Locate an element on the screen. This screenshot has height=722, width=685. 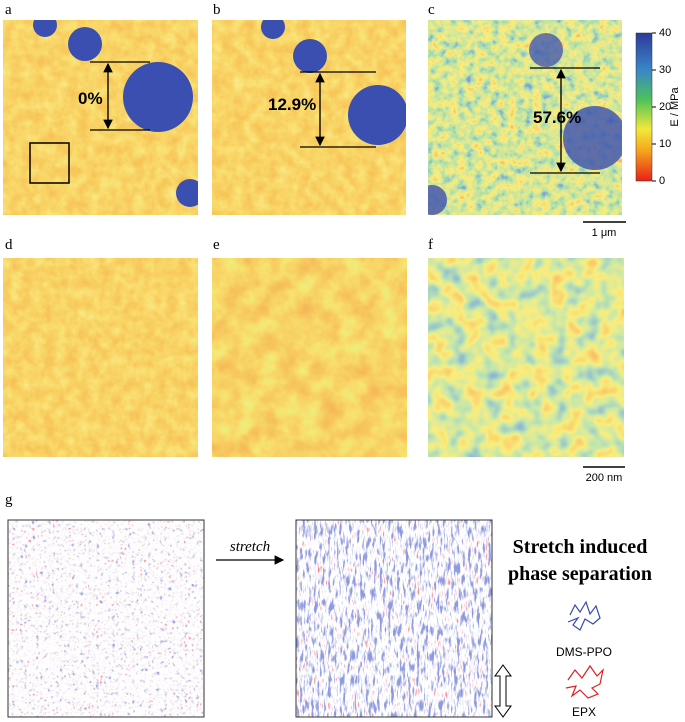
colorbar-label: E / MPa is located at coordinates (675, 107).